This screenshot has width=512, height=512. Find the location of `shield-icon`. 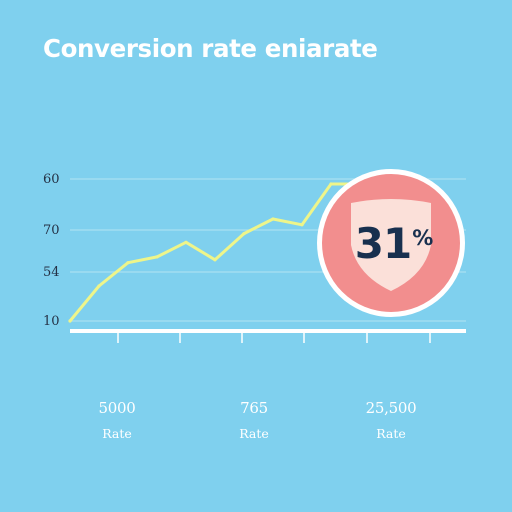

shield-icon is located at coordinates (391, 245).